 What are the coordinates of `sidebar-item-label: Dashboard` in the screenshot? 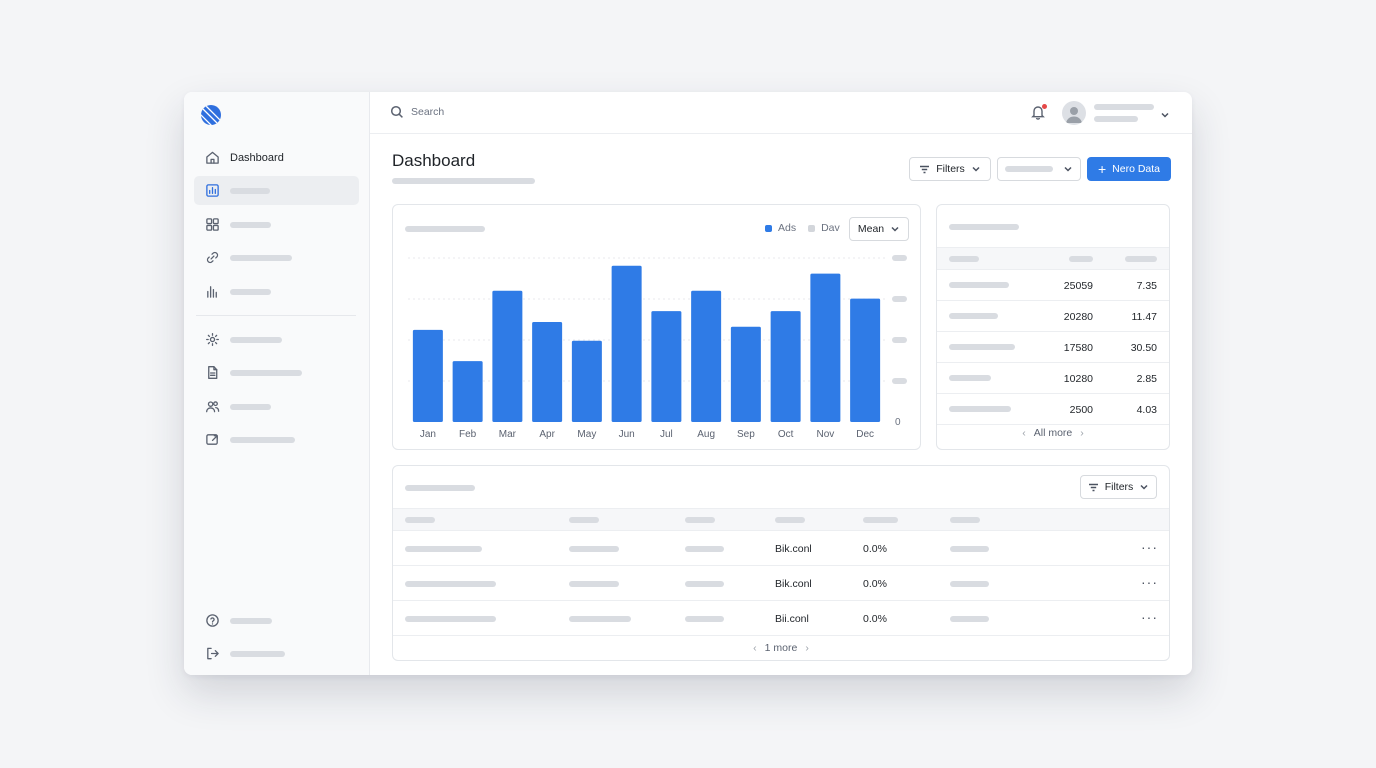 It's located at (257, 157).